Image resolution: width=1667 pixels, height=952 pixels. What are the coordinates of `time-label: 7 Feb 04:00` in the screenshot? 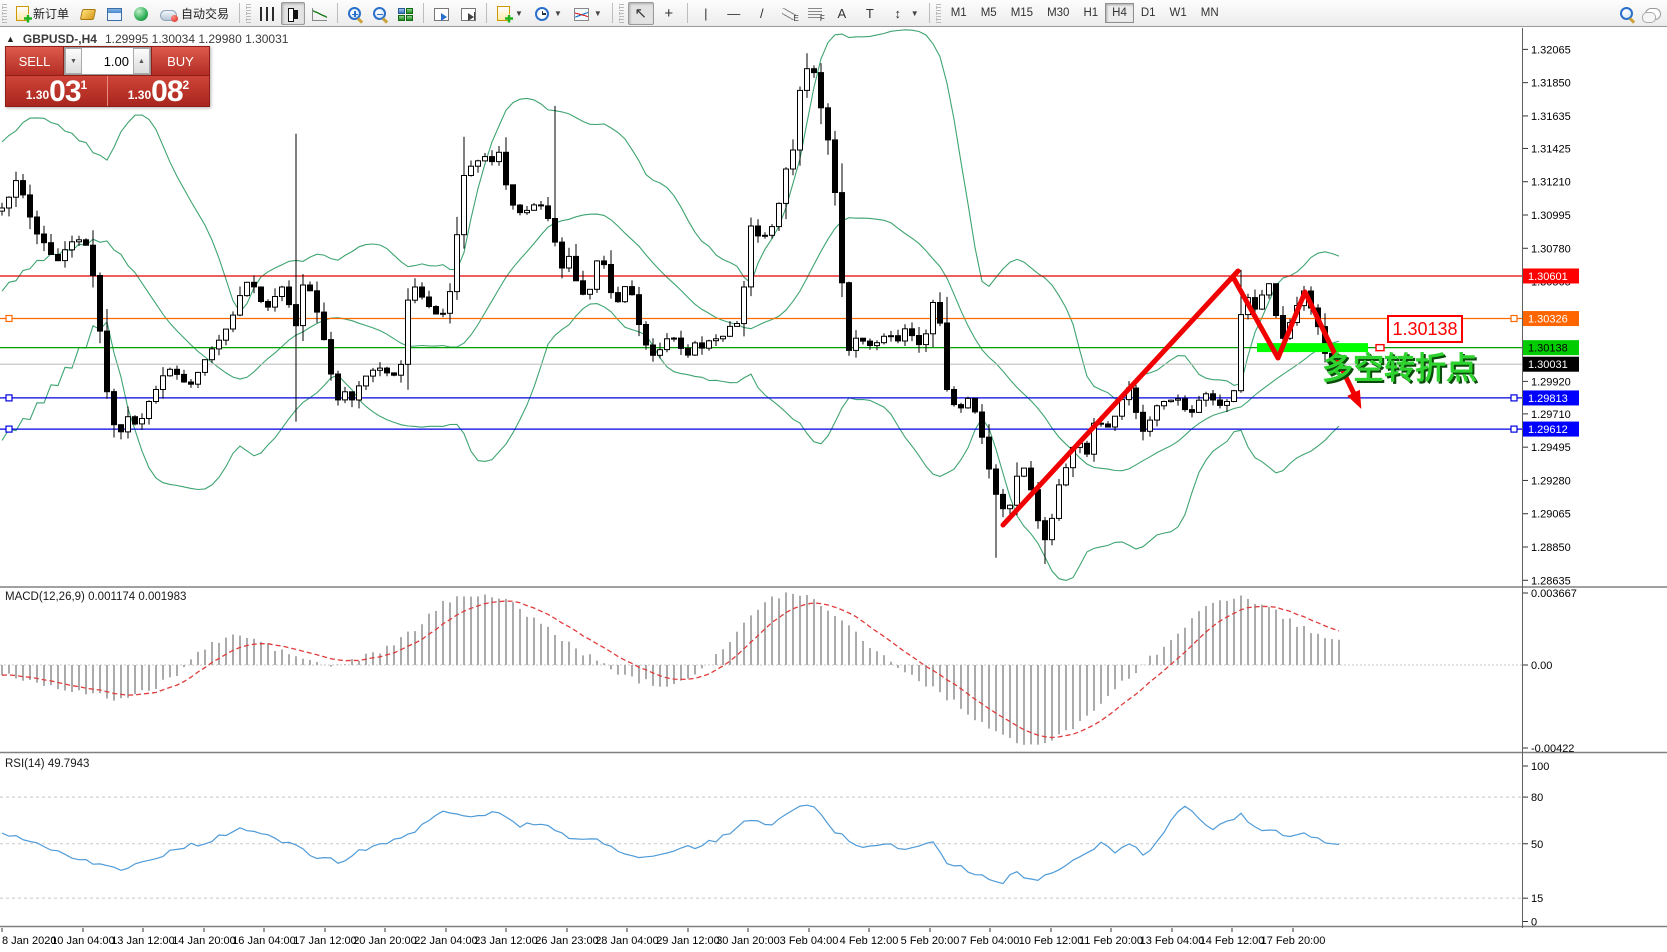 It's located at (990, 941).